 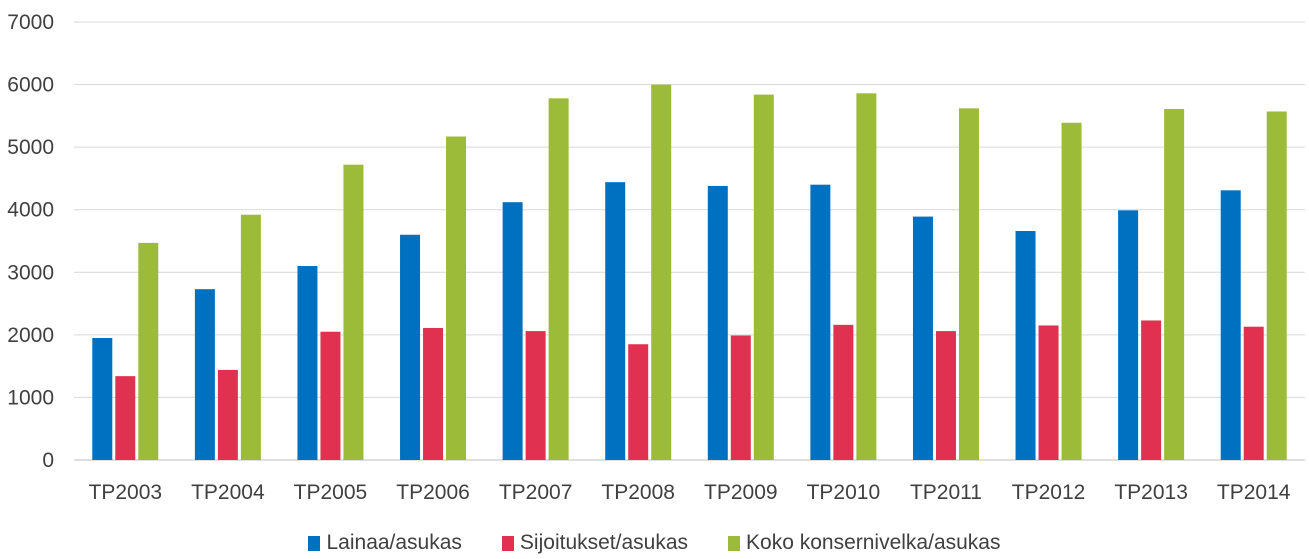 I want to click on legend-item: Sijoitukset/asukas, so click(x=595, y=543).